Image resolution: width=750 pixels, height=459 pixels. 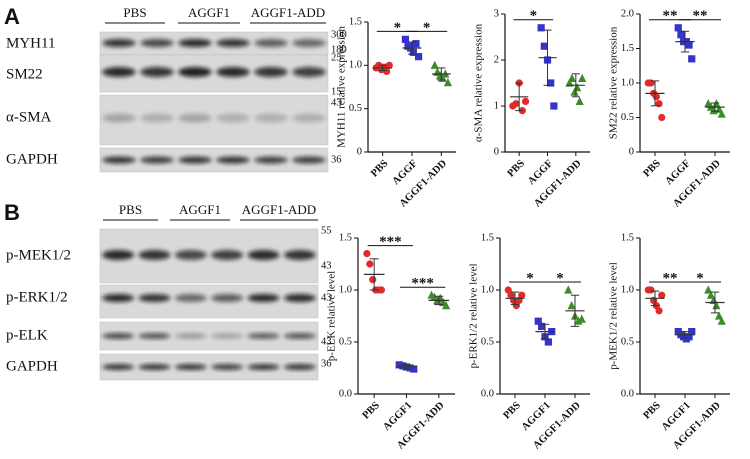 What do you see at coordinates (479, 82) in the screenshot?
I see `y-axis-label: α-SMA relative expression` at bounding box center [479, 82].